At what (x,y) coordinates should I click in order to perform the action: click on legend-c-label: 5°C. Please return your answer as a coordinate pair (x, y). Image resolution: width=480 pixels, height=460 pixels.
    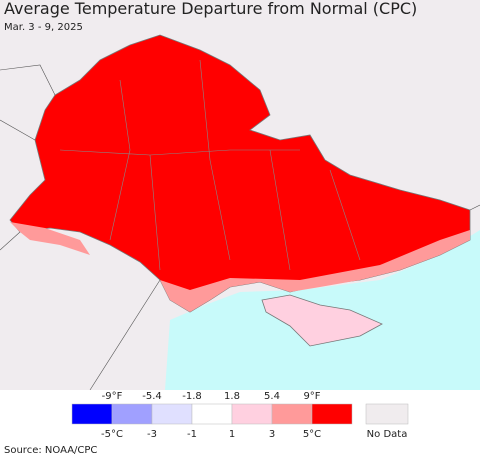
    Looking at the image, I should click on (312, 434).